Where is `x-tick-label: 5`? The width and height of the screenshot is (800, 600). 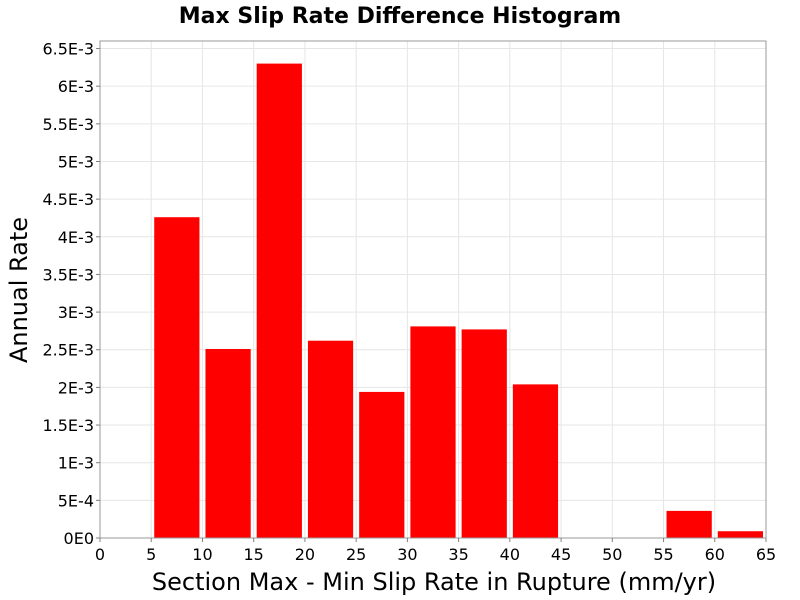 x-tick-label: 5 is located at coordinates (151, 554).